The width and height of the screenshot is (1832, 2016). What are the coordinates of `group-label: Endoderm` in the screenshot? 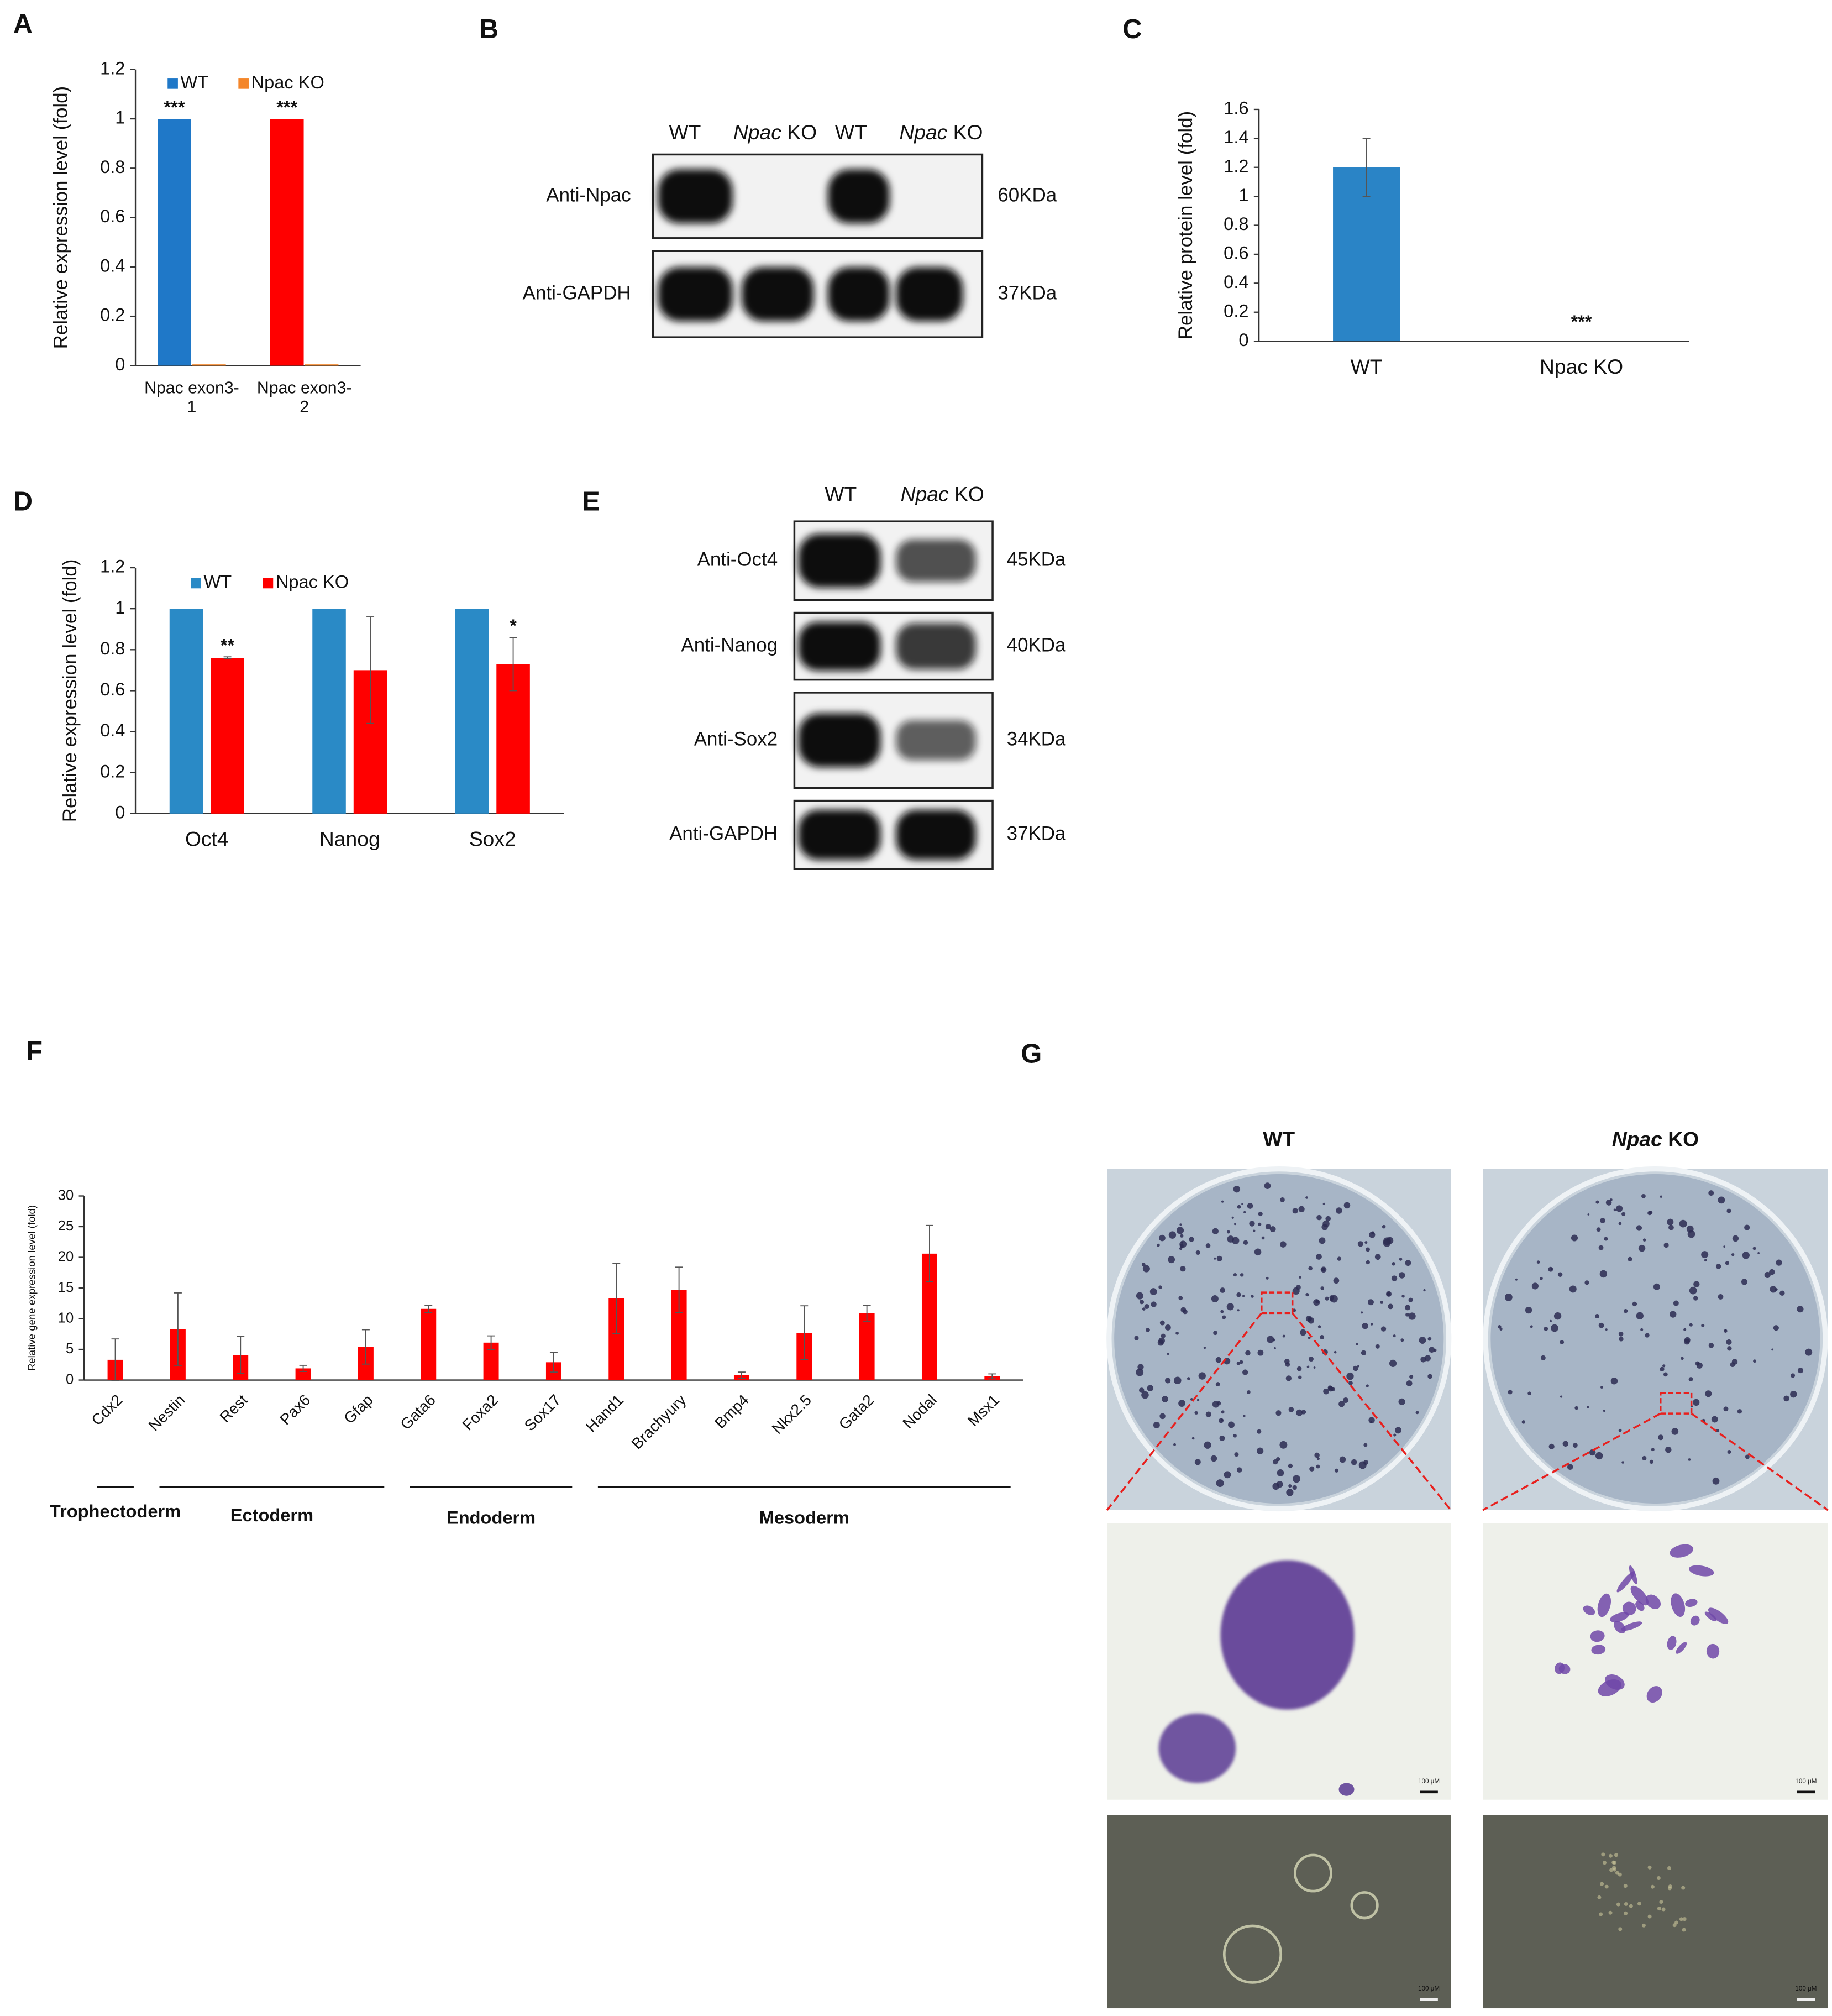 It's located at (491, 1517).